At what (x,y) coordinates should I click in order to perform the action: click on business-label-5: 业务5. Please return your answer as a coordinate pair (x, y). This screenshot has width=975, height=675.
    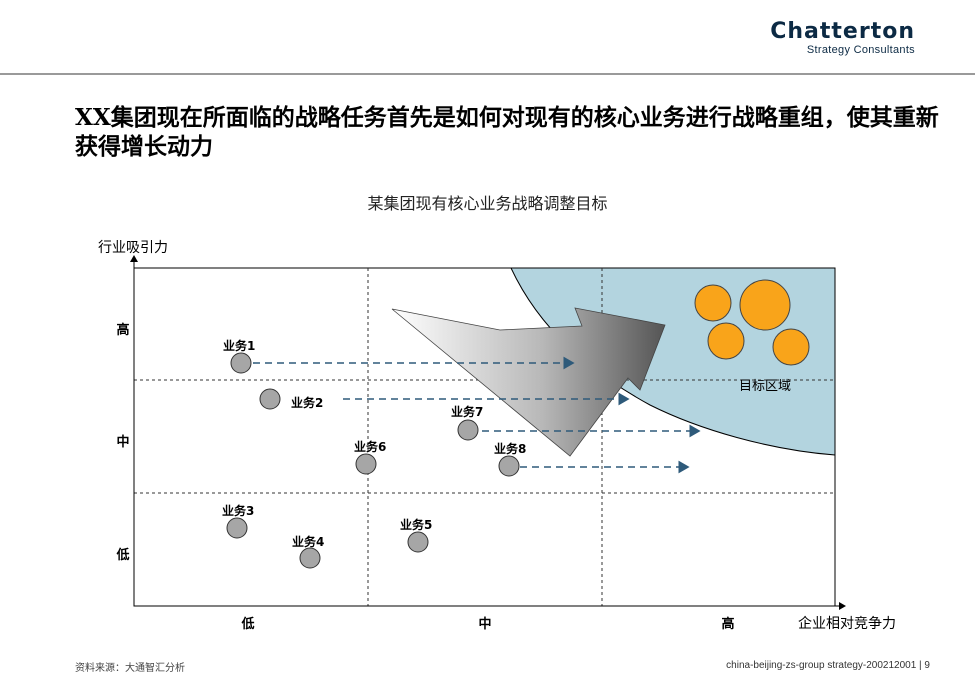
    Looking at the image, I should click on (416, 524).